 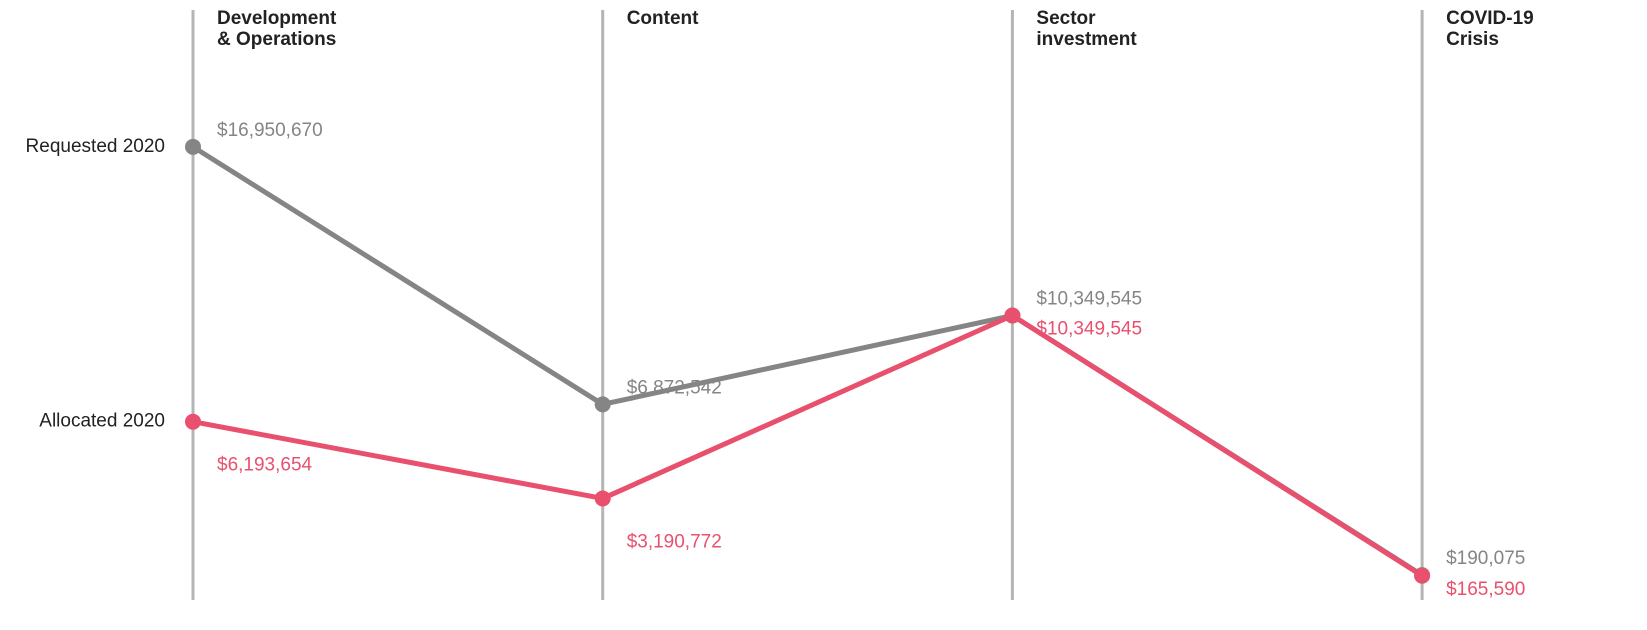 I want to click on series-name: Allocated 2020, so click(x=102, y=421).